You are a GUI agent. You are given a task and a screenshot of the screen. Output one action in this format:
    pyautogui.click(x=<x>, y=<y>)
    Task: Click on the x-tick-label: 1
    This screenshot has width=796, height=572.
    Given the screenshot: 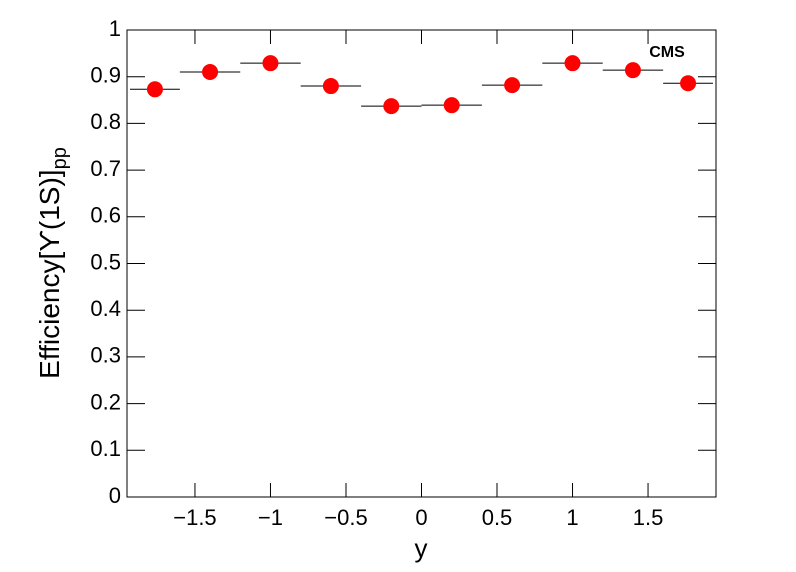 What is the action you would take?
    pyautogui.click(x=572, y=517)
    